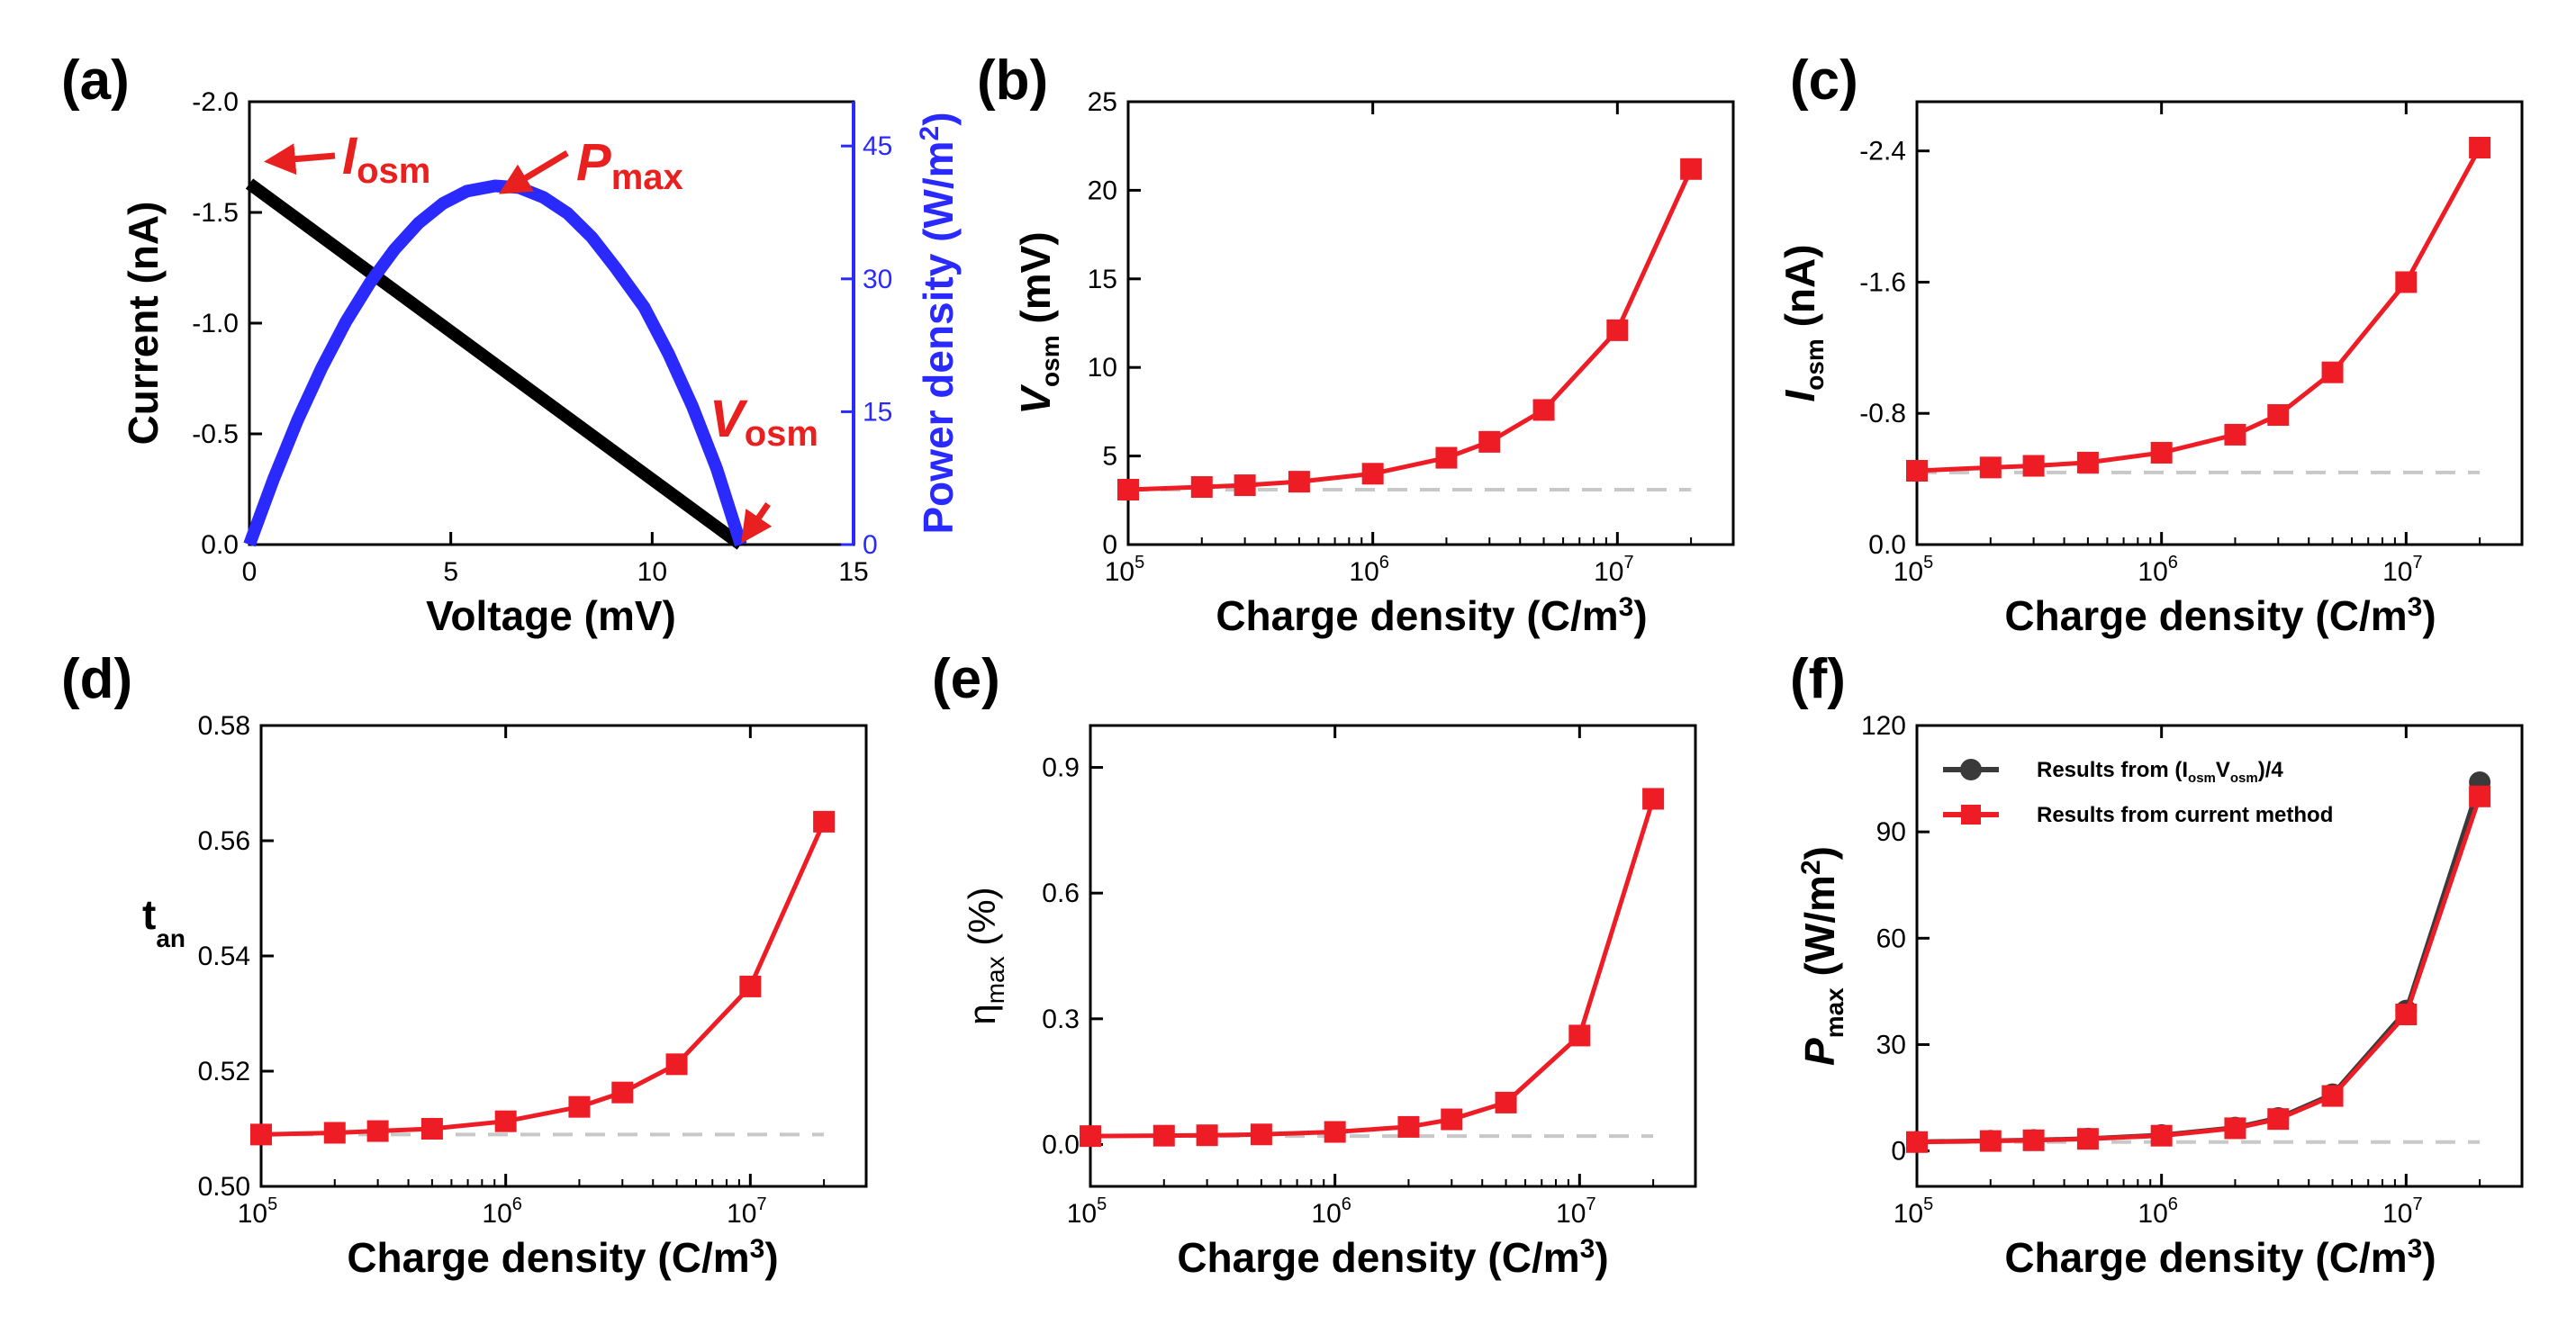 The width and height of the screenshot is (2576, 1325). What do you see at coordinates (1824, 81) in the screenshot?
I see `panel-c-letter: (c)` at bounding box center [1824, 81].